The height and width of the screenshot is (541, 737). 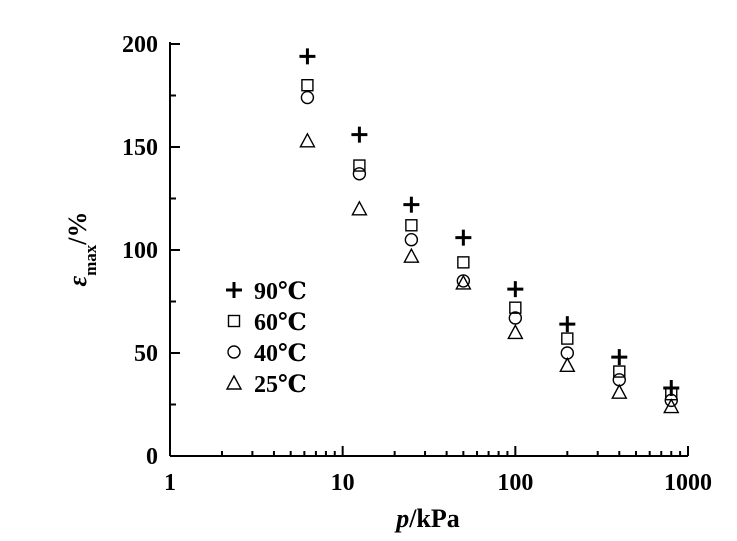 I want to click on y-tick-label: 0, so click(x=152, y=457).